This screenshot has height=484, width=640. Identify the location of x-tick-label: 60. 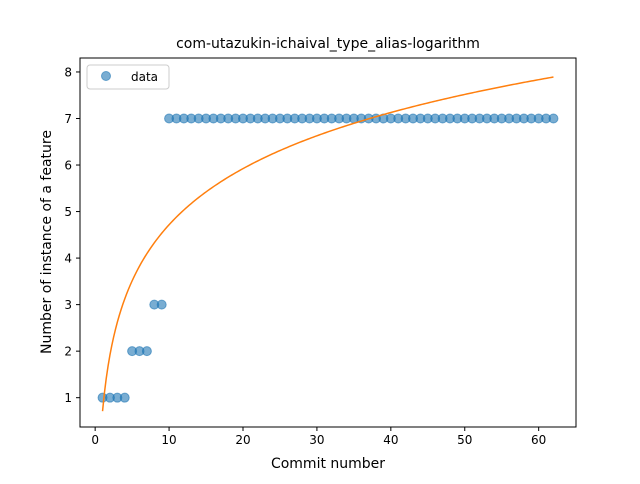
(538, 440).